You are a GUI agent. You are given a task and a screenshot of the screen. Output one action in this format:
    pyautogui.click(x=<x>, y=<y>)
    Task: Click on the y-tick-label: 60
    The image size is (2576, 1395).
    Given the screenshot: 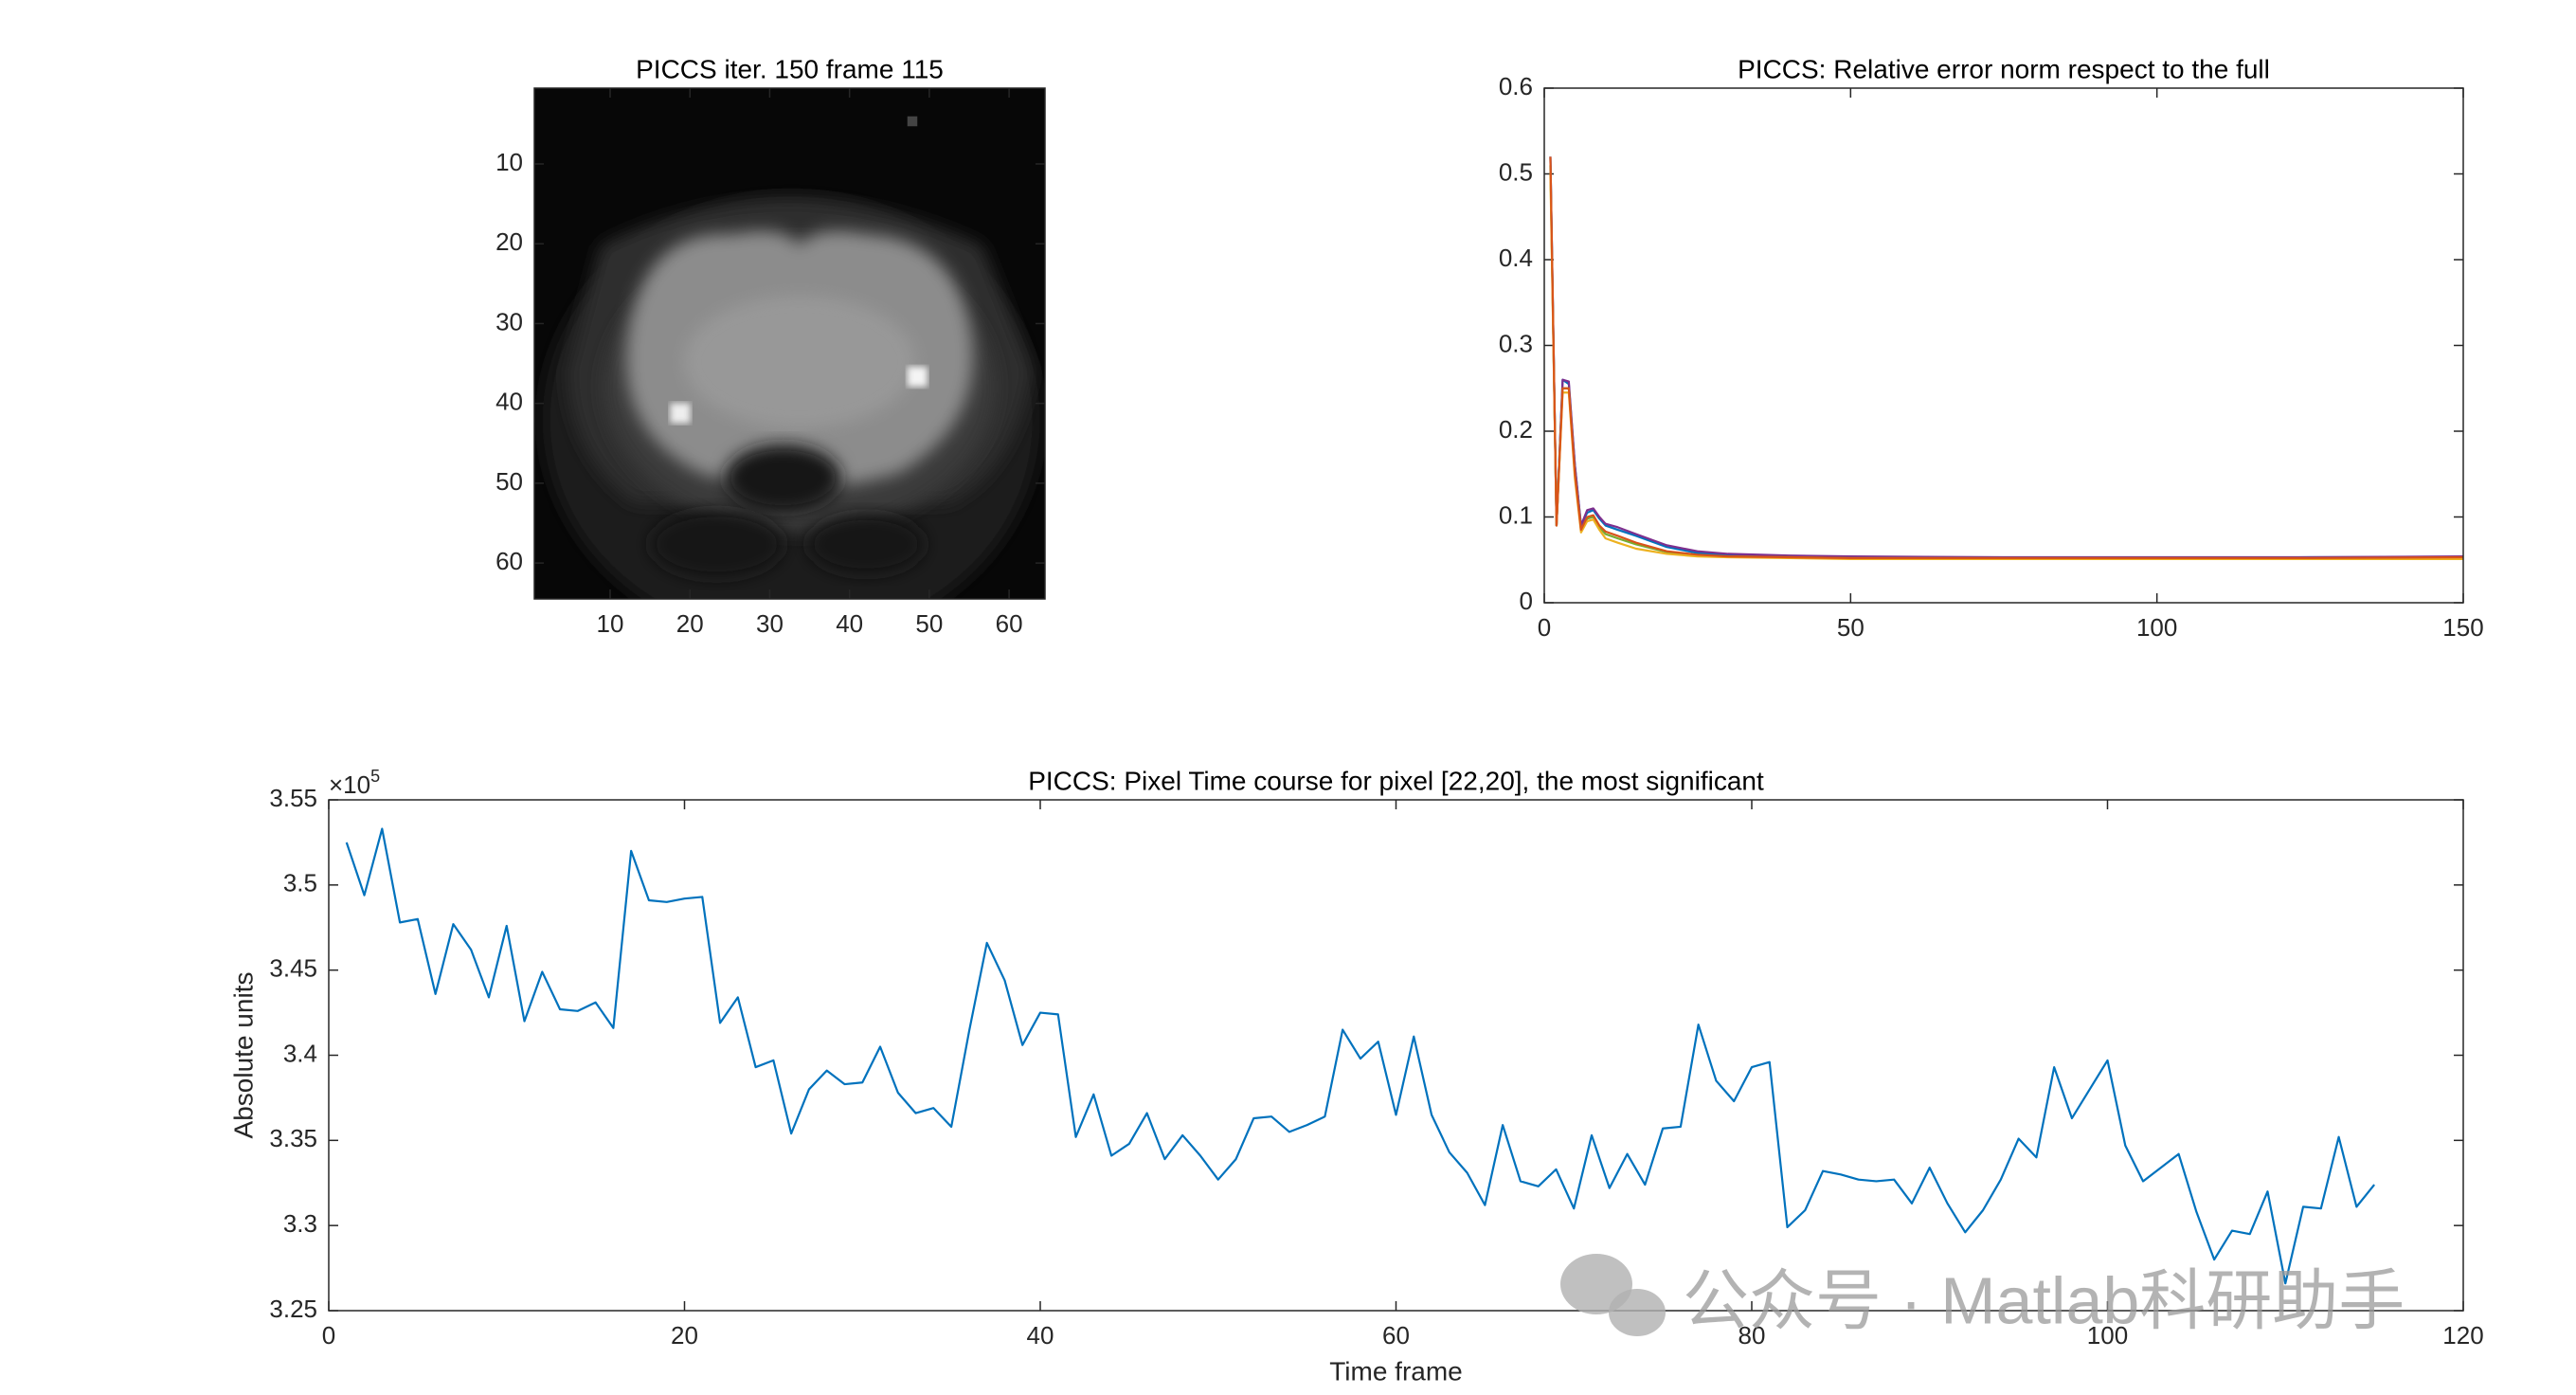 What is the action you would take?
    pyautogui.click(x=509, y=561)
    